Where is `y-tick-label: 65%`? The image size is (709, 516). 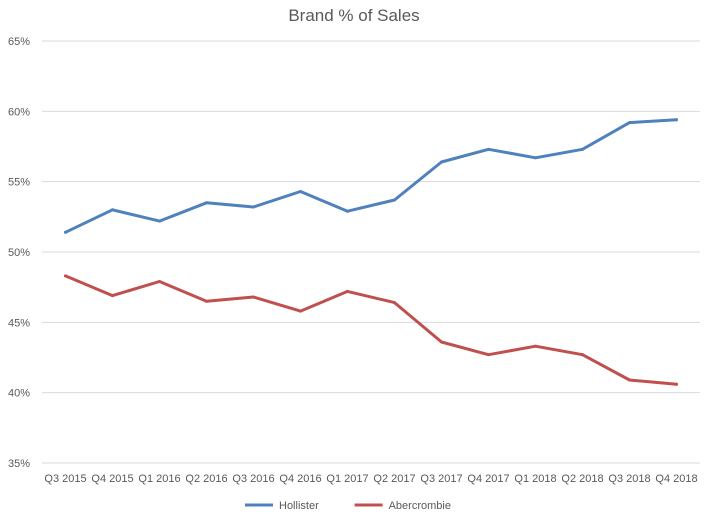
y-tick-label: 65% is located at coordinates (19, 42).